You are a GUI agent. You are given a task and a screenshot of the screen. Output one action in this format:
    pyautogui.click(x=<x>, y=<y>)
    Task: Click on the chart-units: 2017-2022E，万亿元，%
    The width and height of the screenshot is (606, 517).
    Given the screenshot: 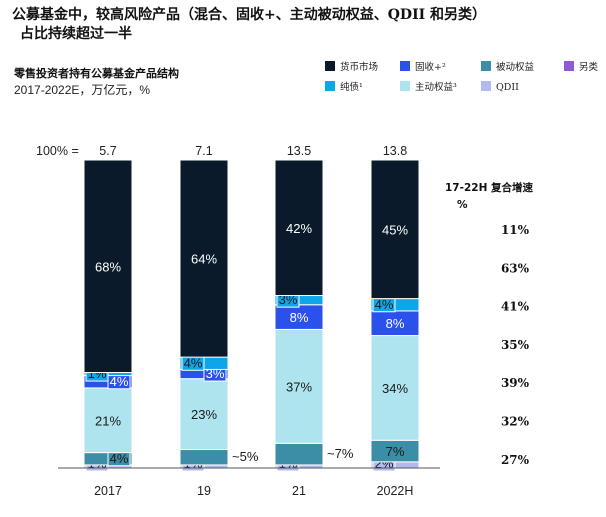 What is the action you would take?
    pyautogui.click(x=82, y=89)
    